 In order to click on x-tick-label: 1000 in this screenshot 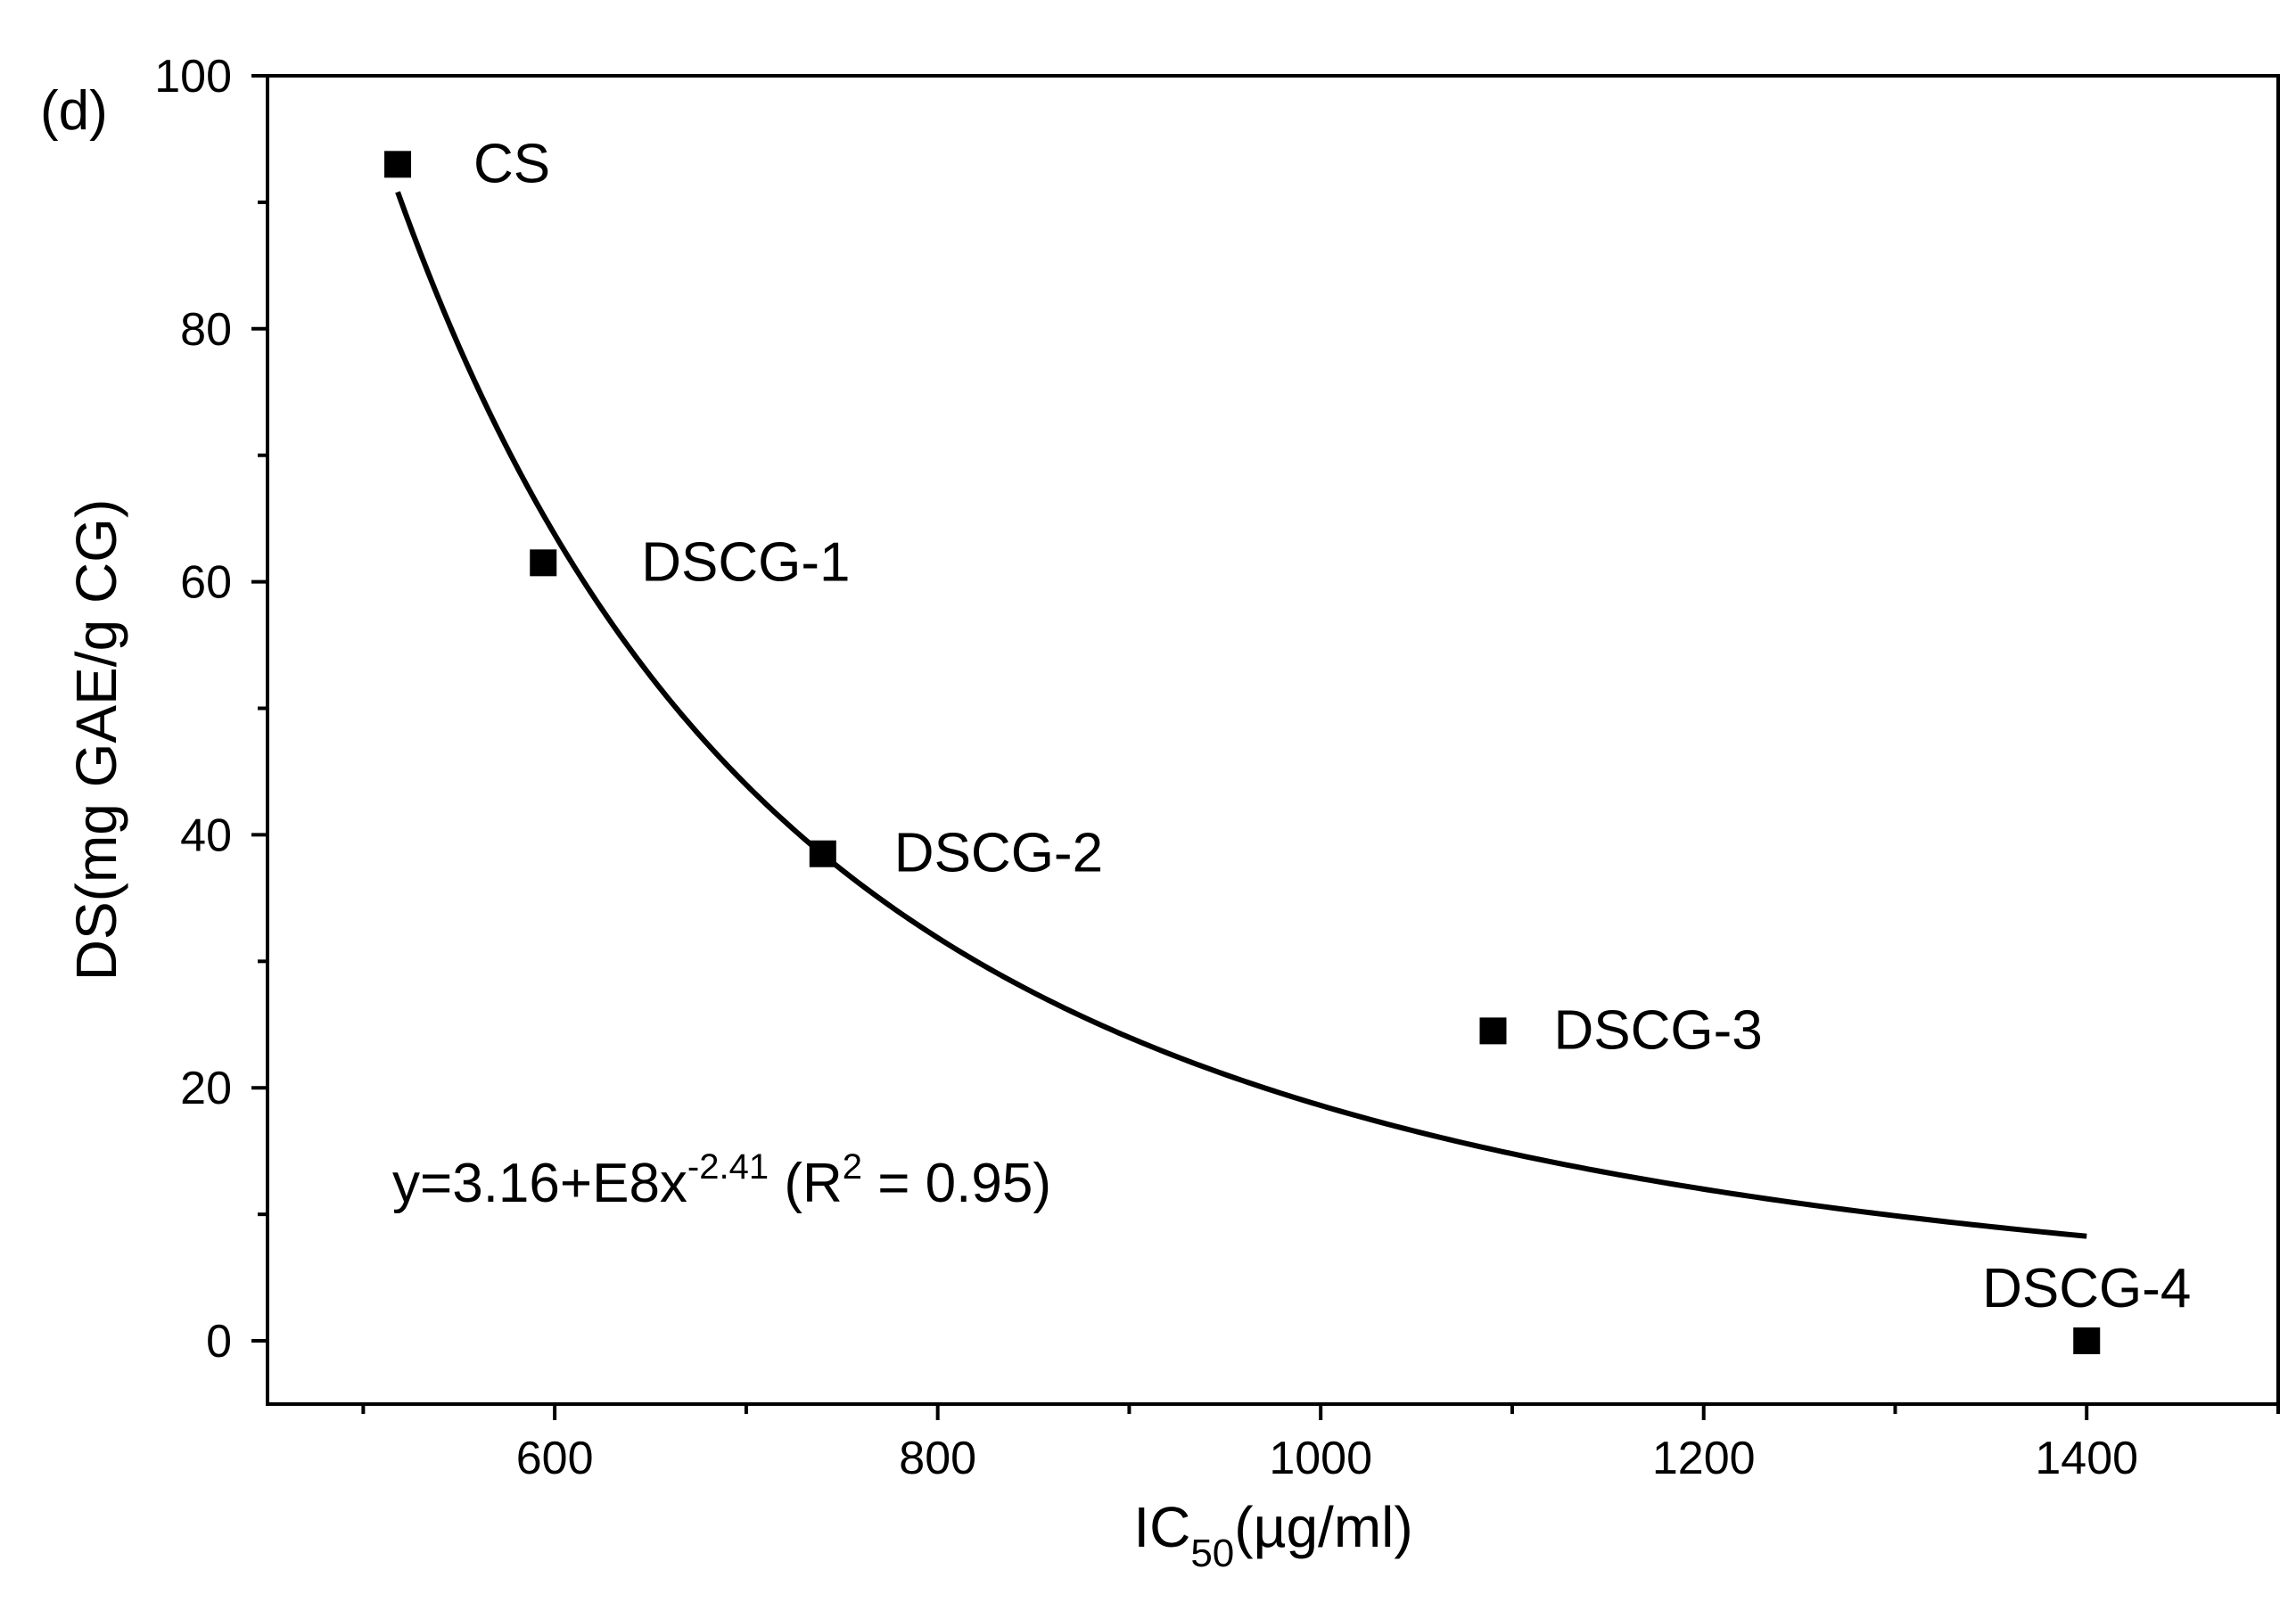, I will do `click(1320, 1458)`.